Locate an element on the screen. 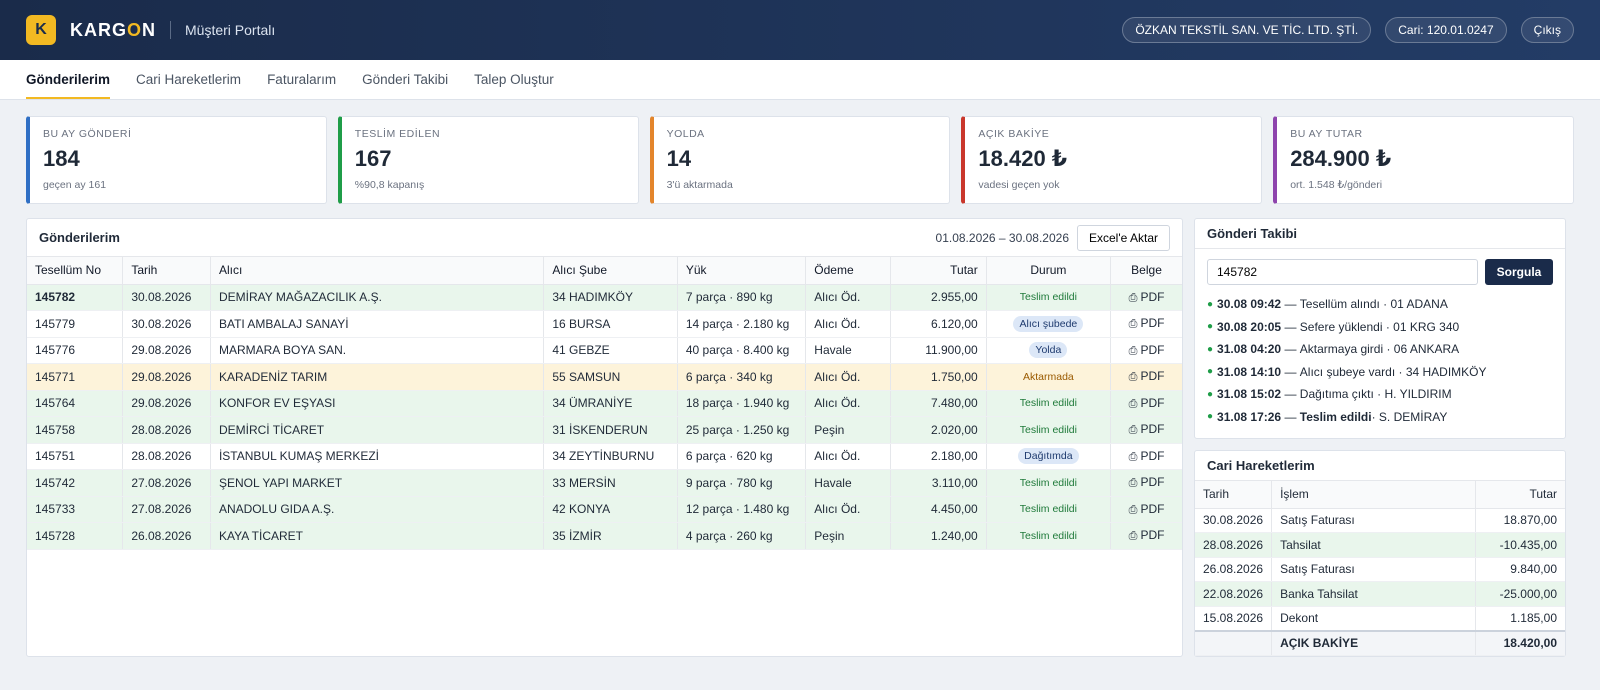 This screenshot has height=690, width=1600. shipment-no: 145776 is located at coordinates (75, 350).